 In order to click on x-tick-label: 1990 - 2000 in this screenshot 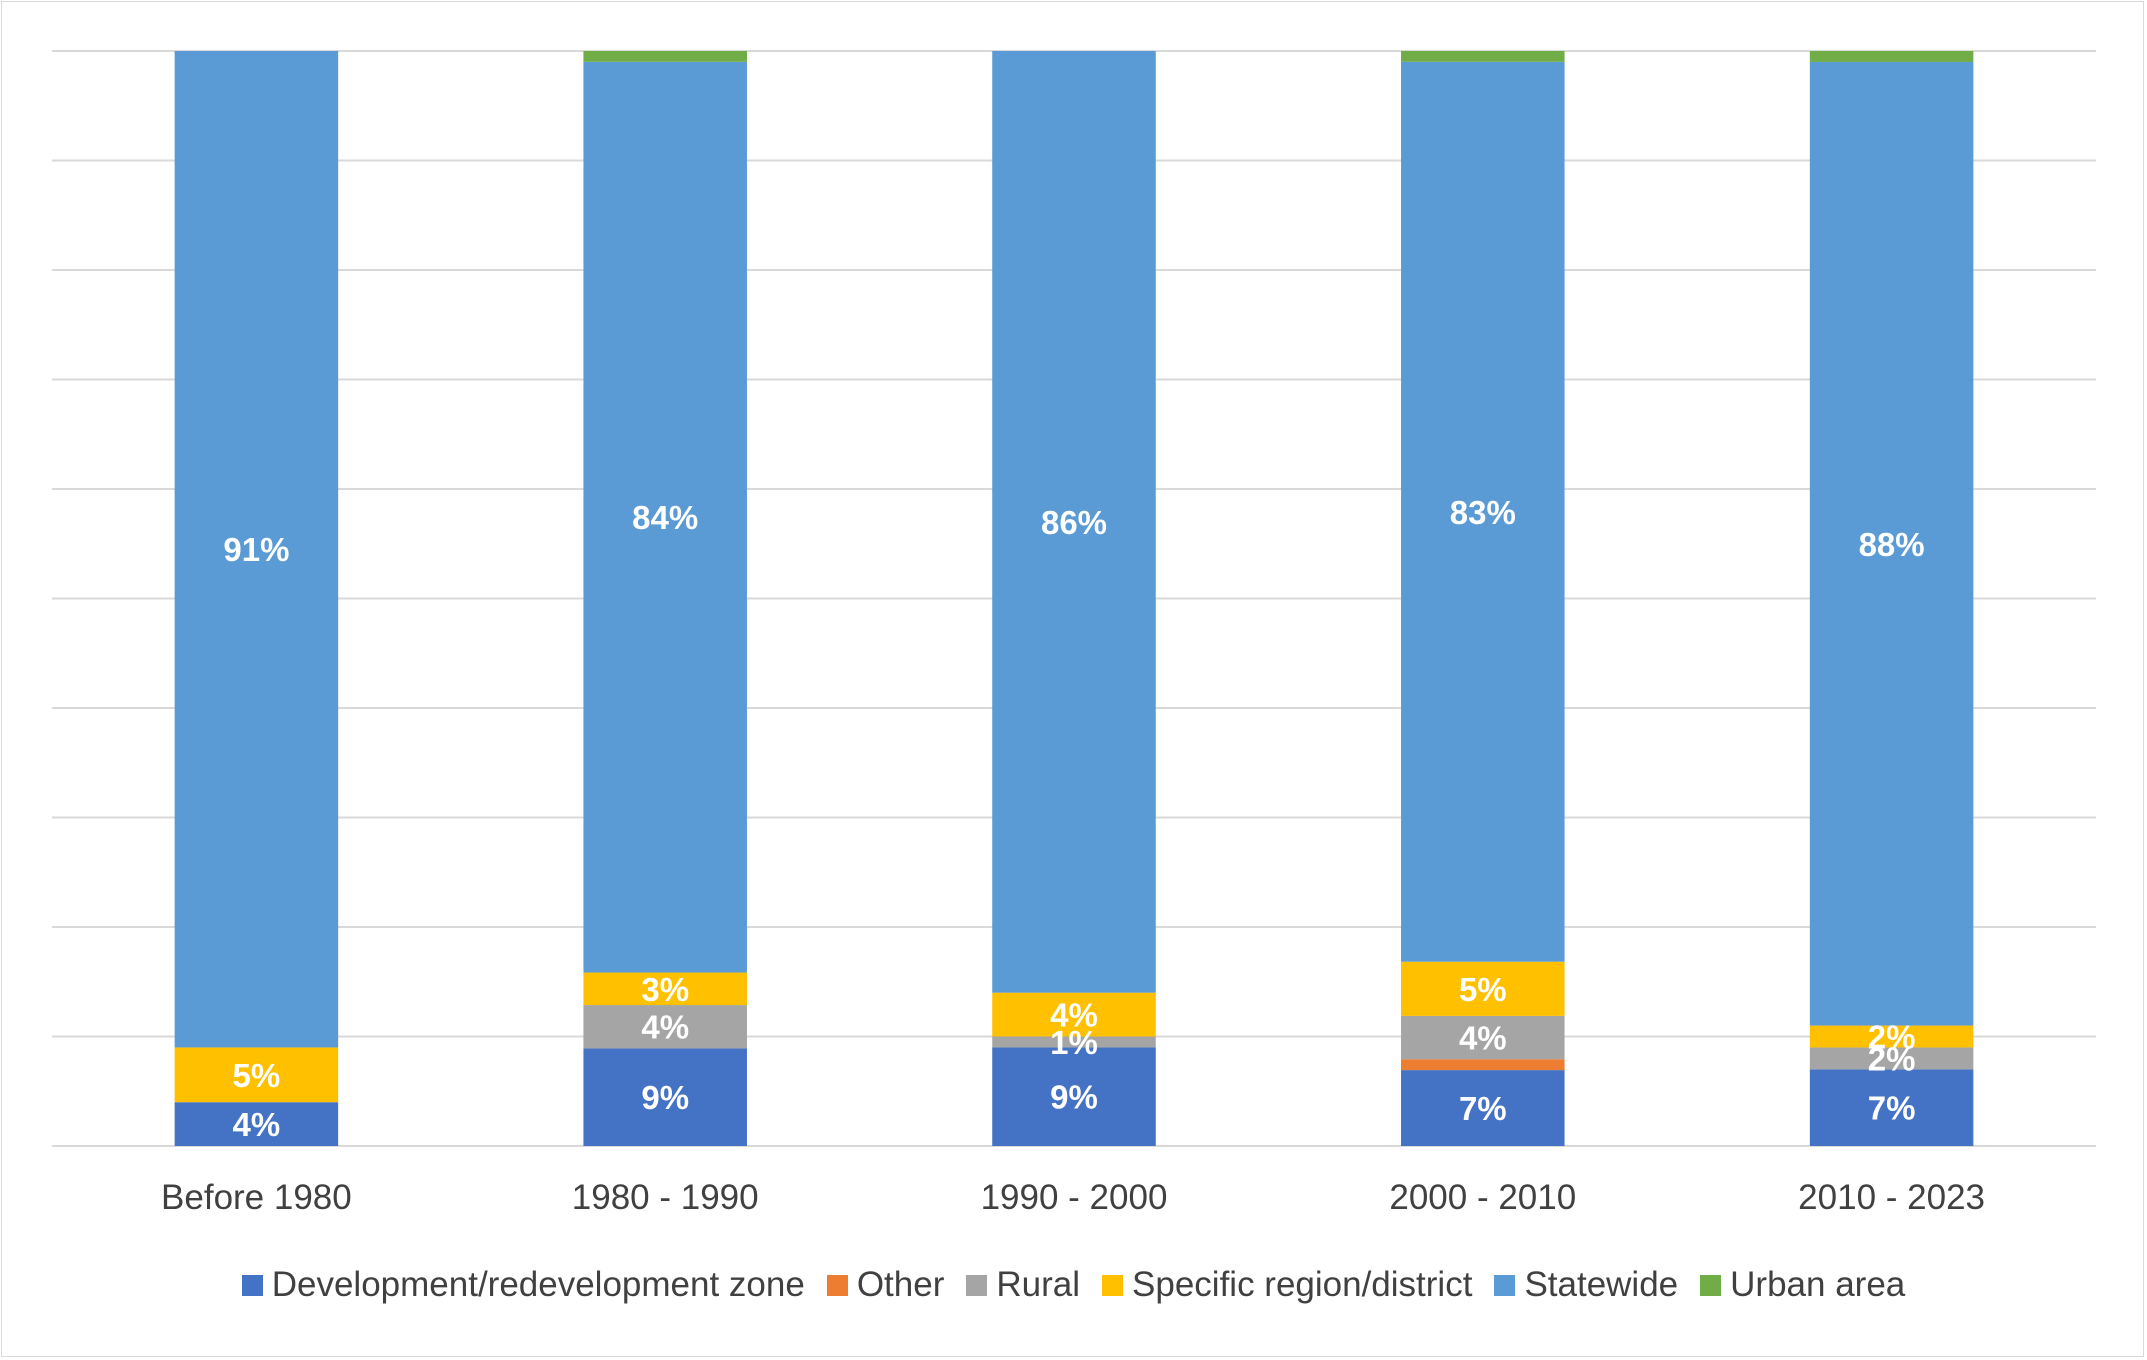, I will do `click(1074, 1197)`.